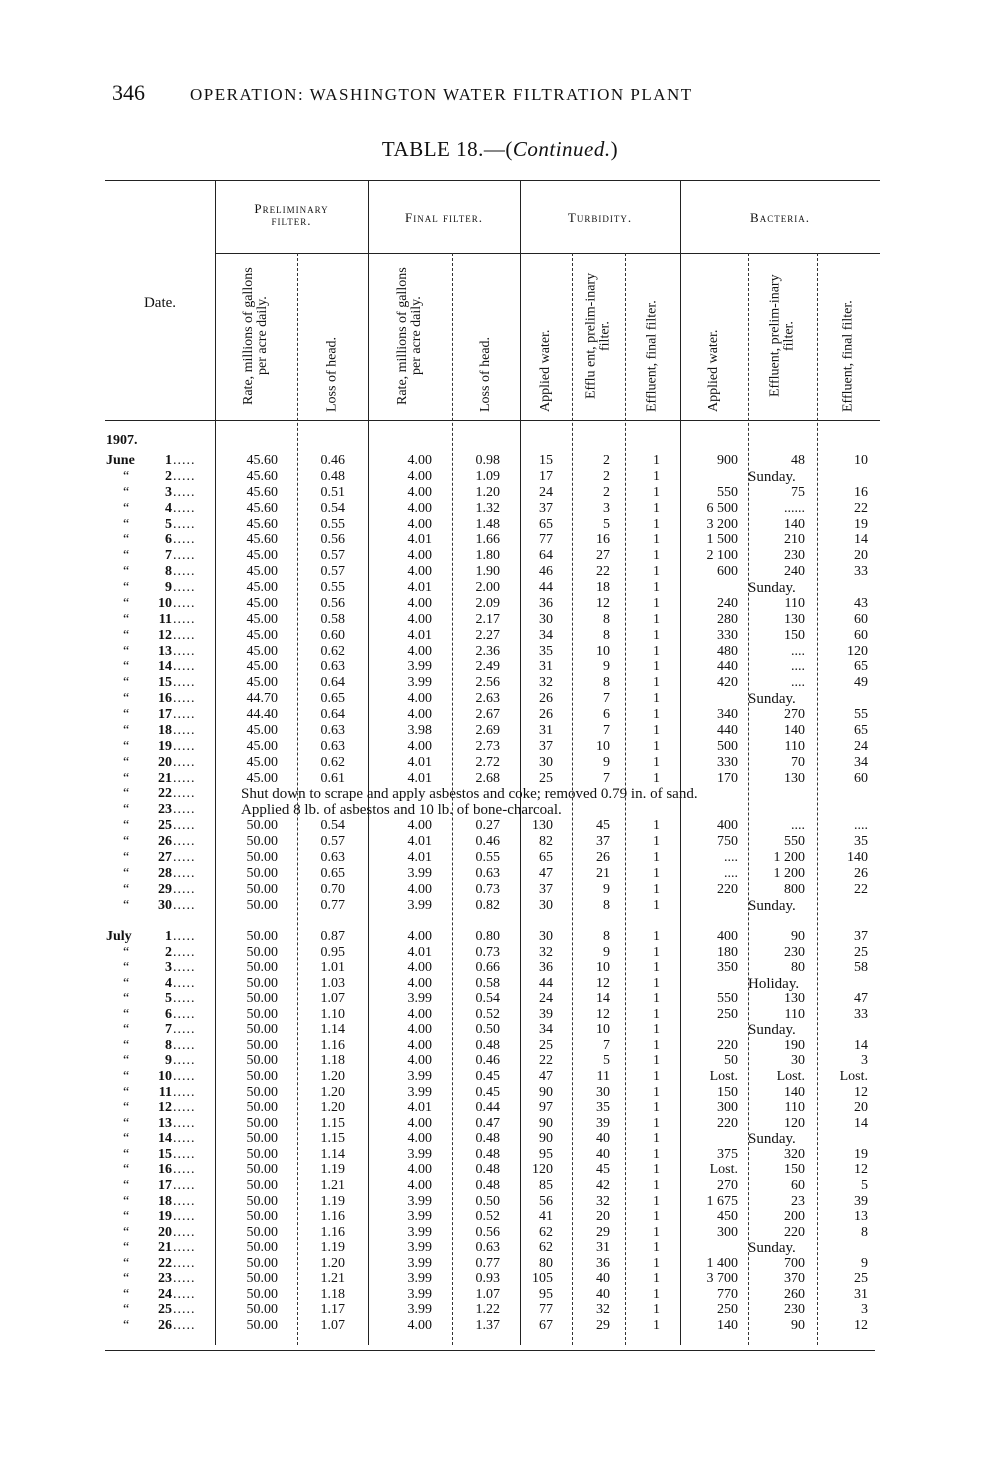 This screenshot has height=1465, width=1000. I want to click on table-cell: 67, so click(546, 1325).